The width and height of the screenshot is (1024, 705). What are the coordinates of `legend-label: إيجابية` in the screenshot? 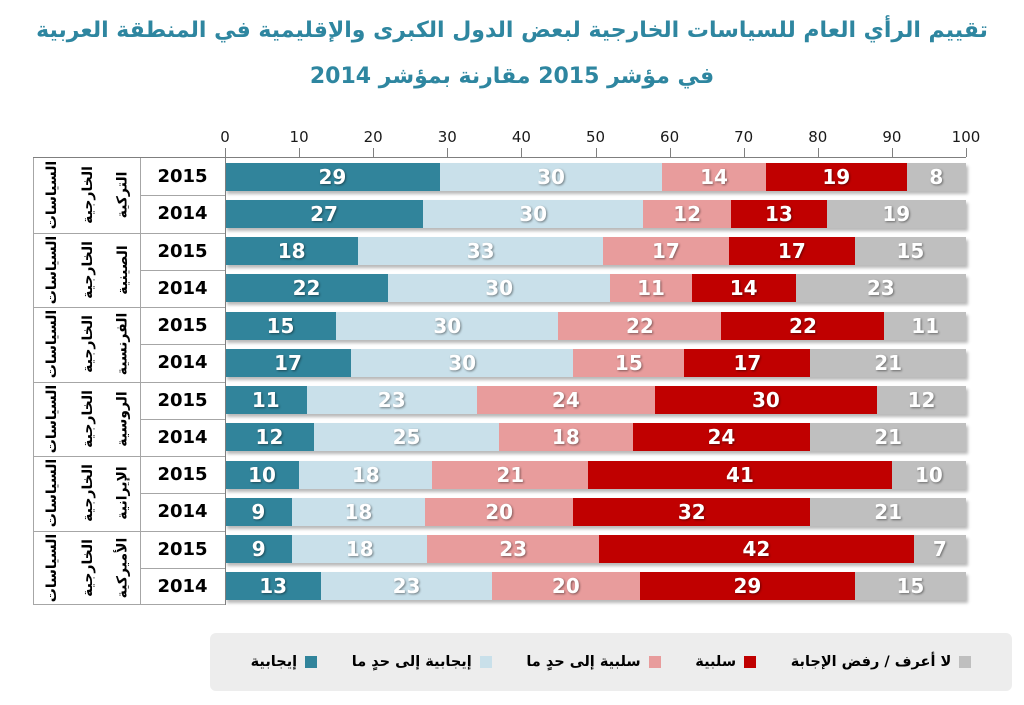 It's located at (274, 662).